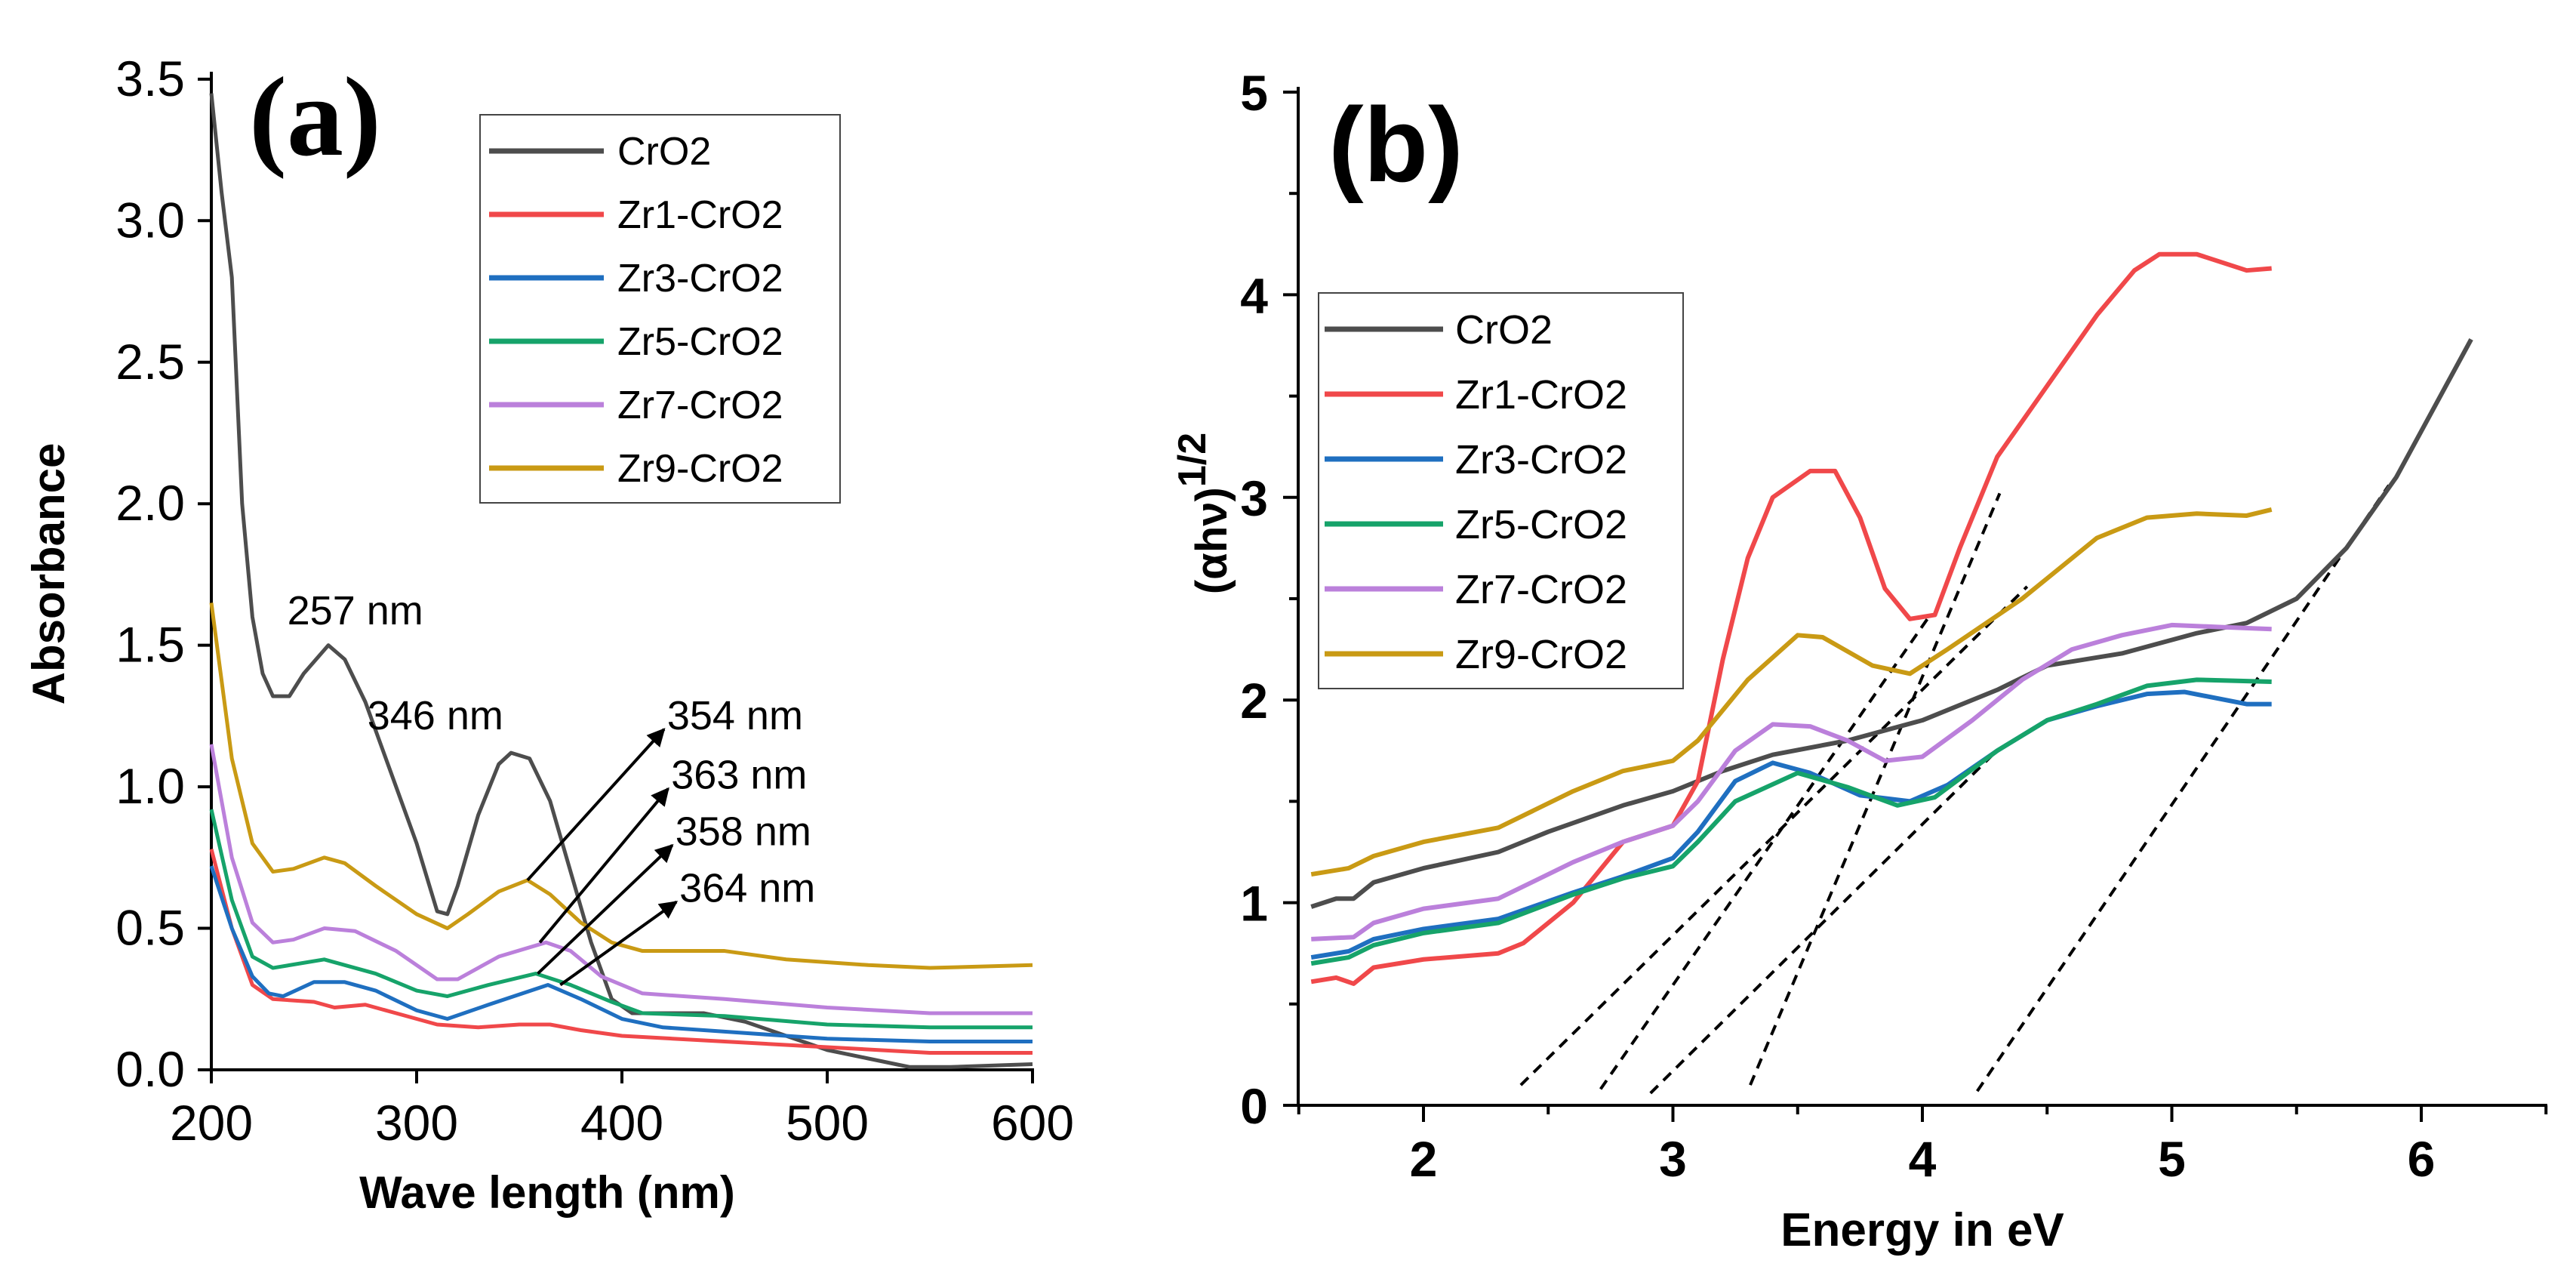  What do you see at coordinates (211, 1123) in the screenshot?
I see `x-tick-label: 200` at bounding box center [211, 1123].